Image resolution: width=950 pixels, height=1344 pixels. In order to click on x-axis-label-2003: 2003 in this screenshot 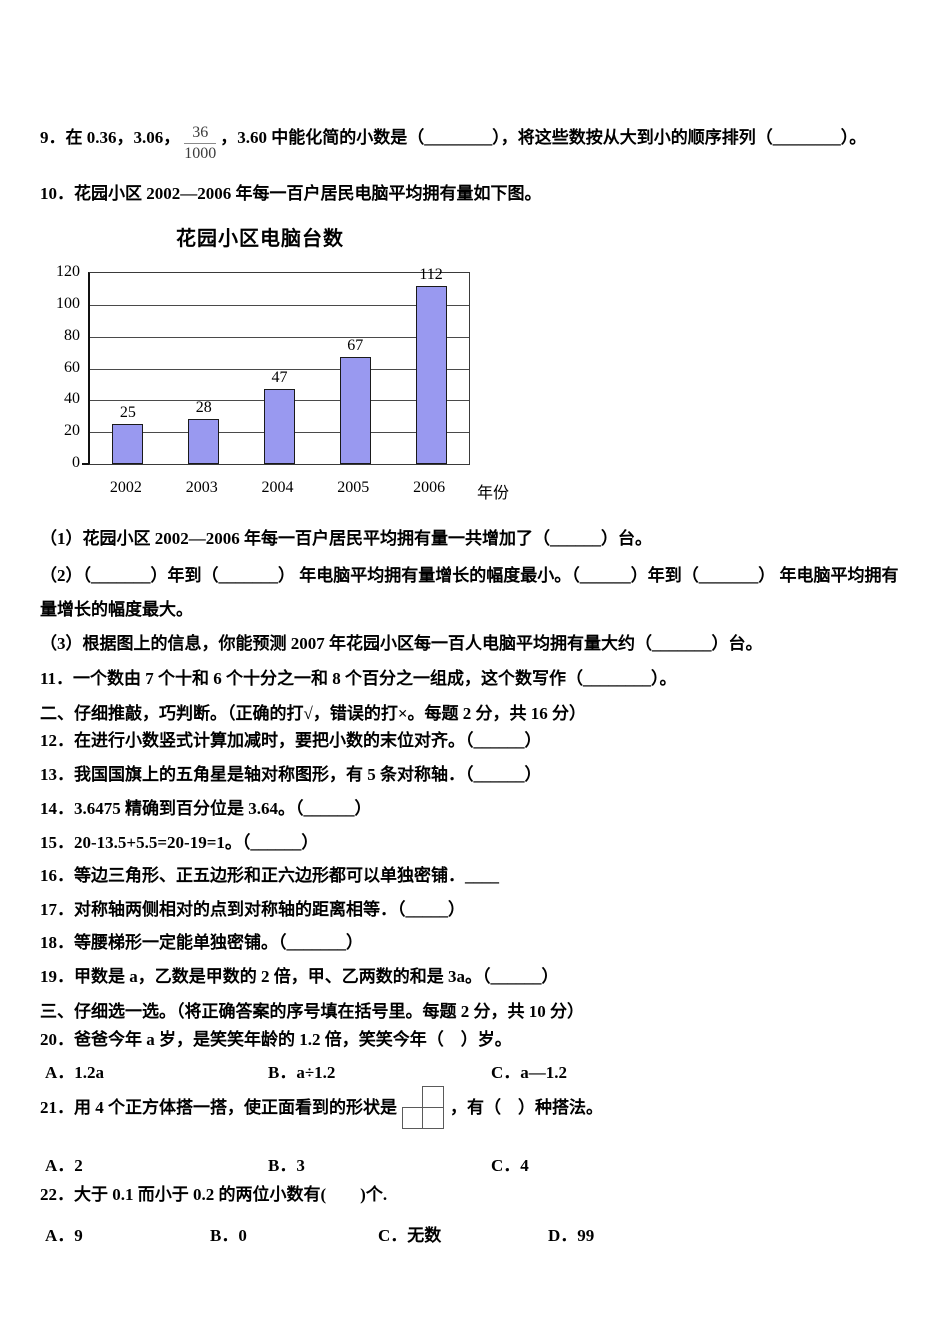, I will do `click(201, 487)`.